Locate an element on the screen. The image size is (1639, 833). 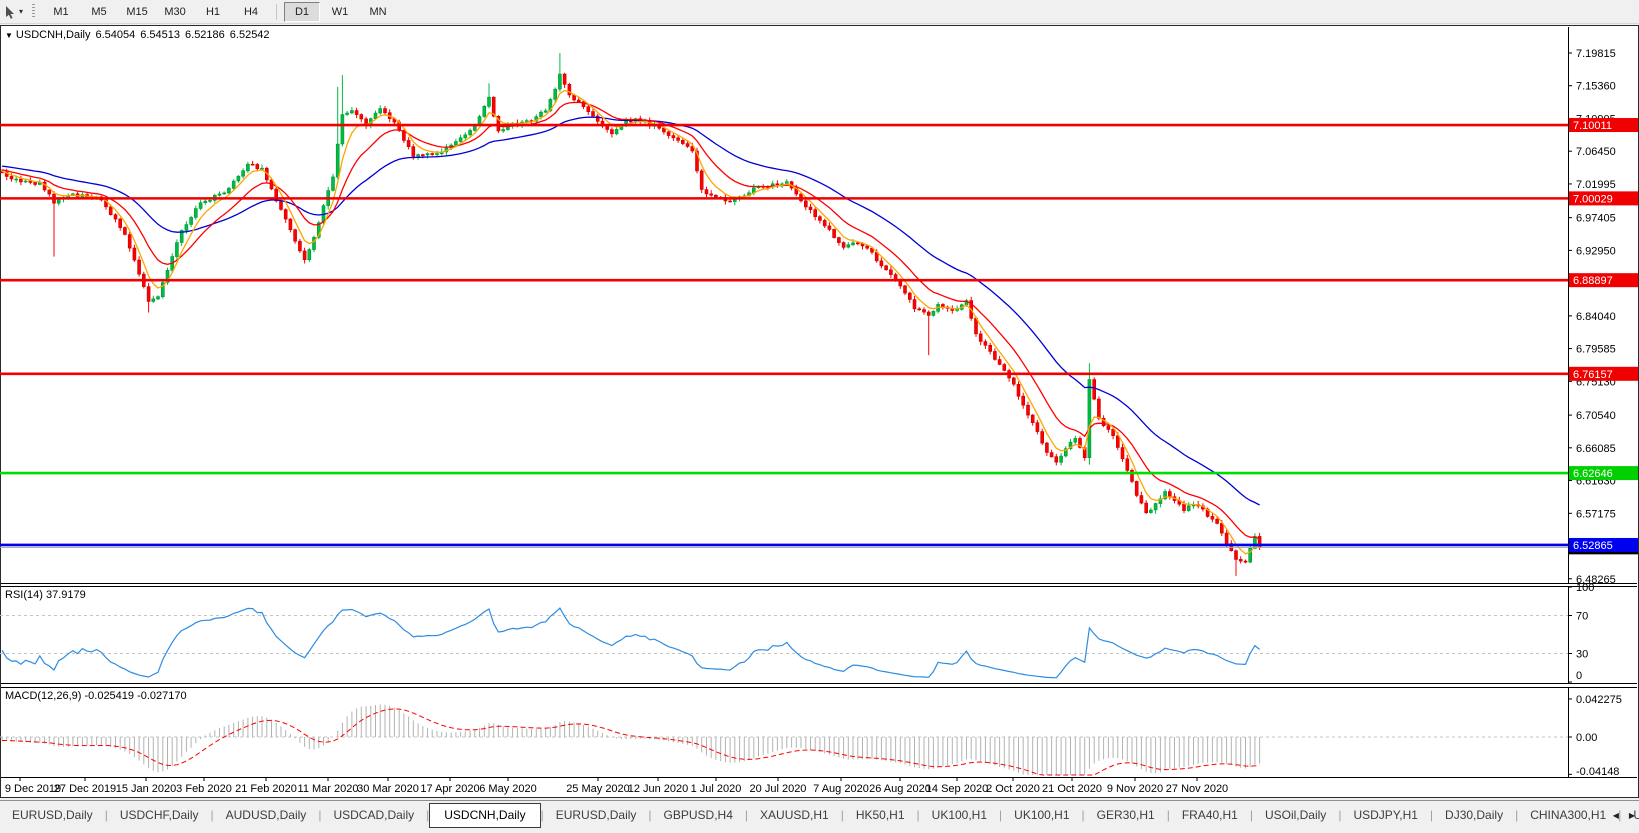
chart-tab-dj30-daily: DJ30,Daily is located at coordinates (1474, 815).